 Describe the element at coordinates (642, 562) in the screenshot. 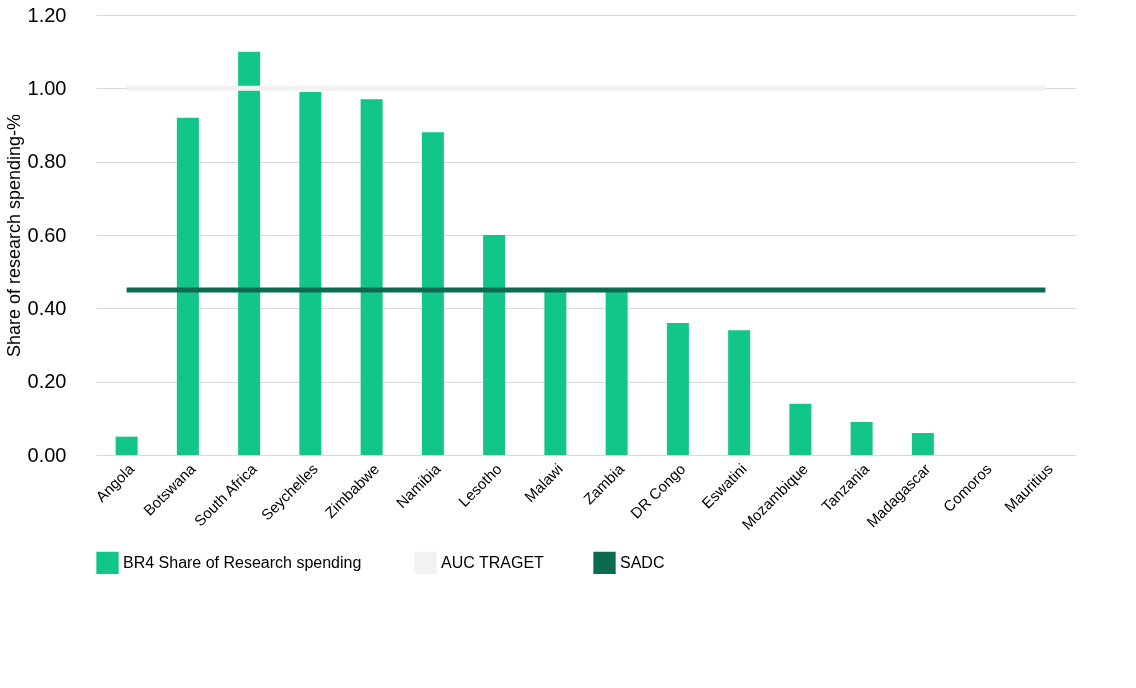

I see `legend-label: SADC` at that location.